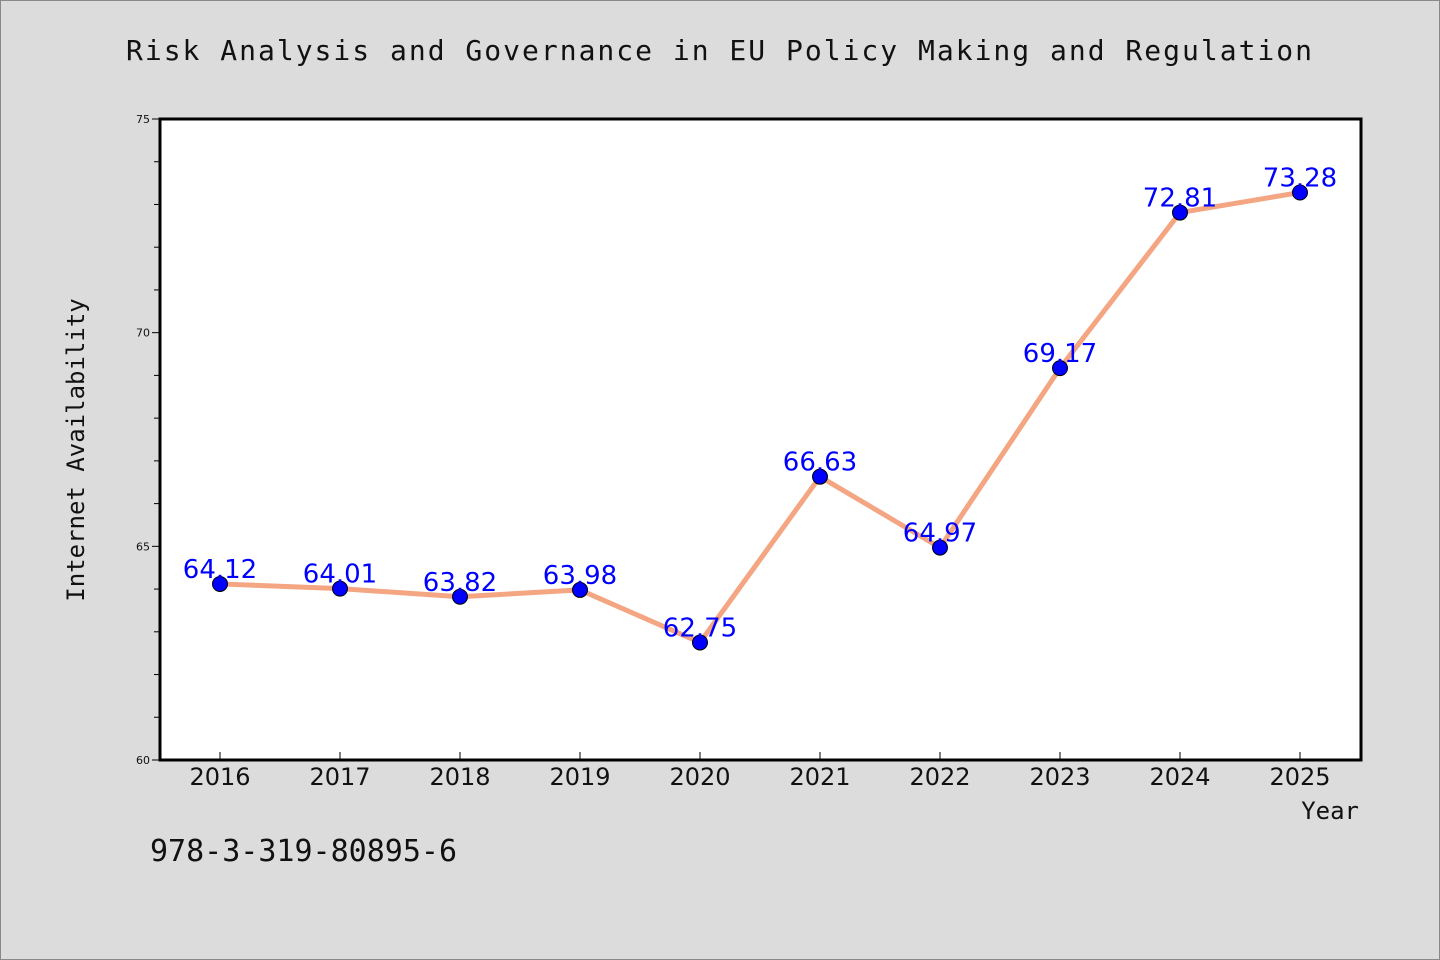 Image resolution: width=1440 pixels, height=960 pixels. What do you see at coordinates (1300, 179) in the screenshot?
I see `data-label: 73.28` at bounding box center [1300, 179].